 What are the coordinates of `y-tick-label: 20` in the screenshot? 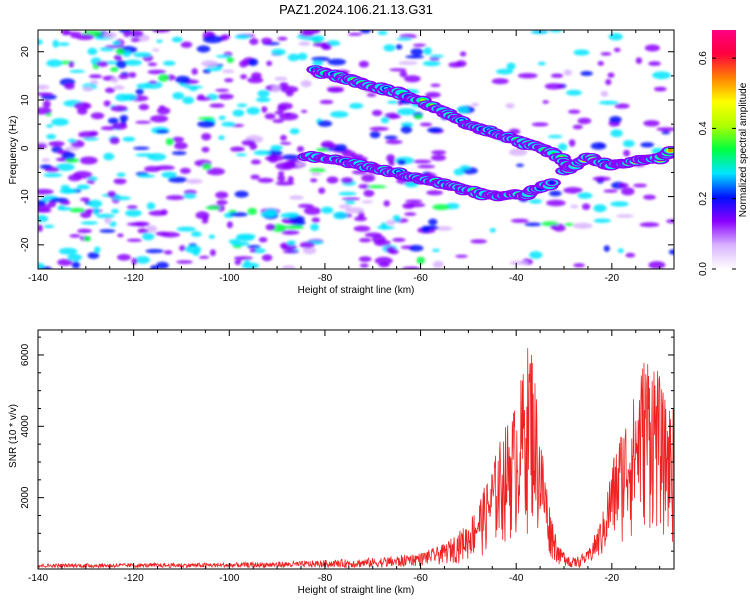 It's located at (25, 52).